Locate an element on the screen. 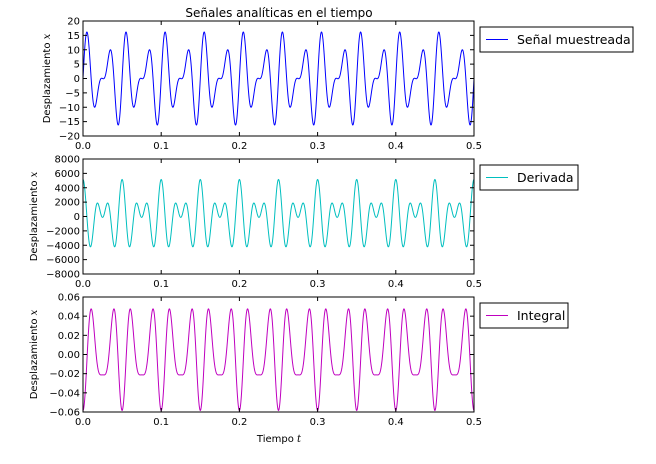 The width and height of the screenshot is (656, 464). y-tick-label: −4000 is located at coordinates (63, 246).